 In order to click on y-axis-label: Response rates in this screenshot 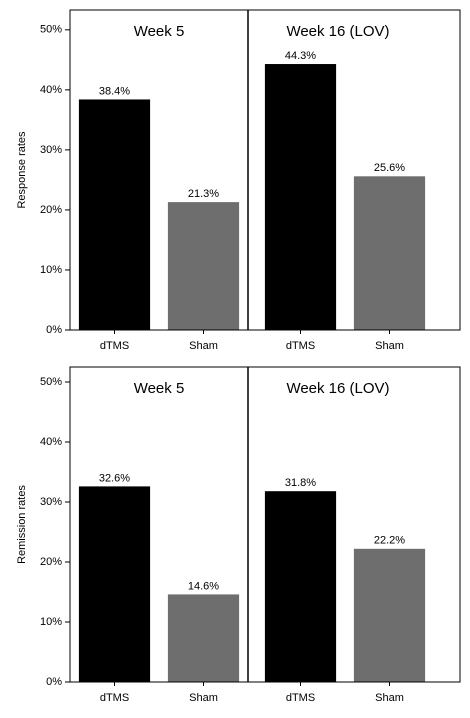, I will do `click(22, 170)`.